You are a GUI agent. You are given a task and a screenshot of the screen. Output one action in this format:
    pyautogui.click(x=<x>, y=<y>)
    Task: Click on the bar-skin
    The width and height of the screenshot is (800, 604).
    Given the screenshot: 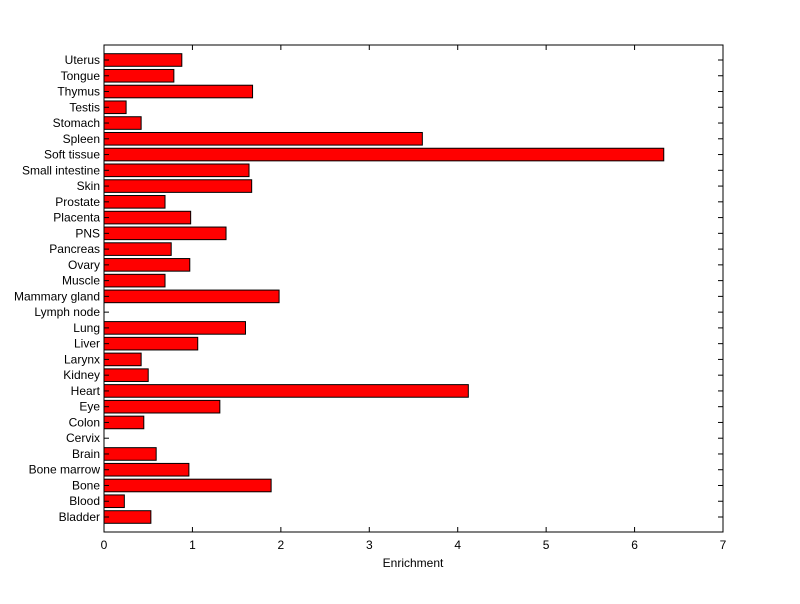 What is the action you would take?
    pyautogui.click(x=178, y=186)
    